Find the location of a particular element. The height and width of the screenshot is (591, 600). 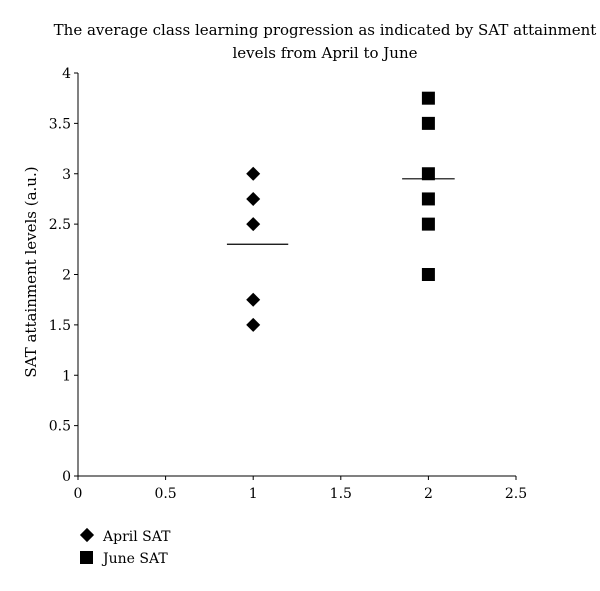

y-tick-label: 3 is located at coordinates (66, 175).